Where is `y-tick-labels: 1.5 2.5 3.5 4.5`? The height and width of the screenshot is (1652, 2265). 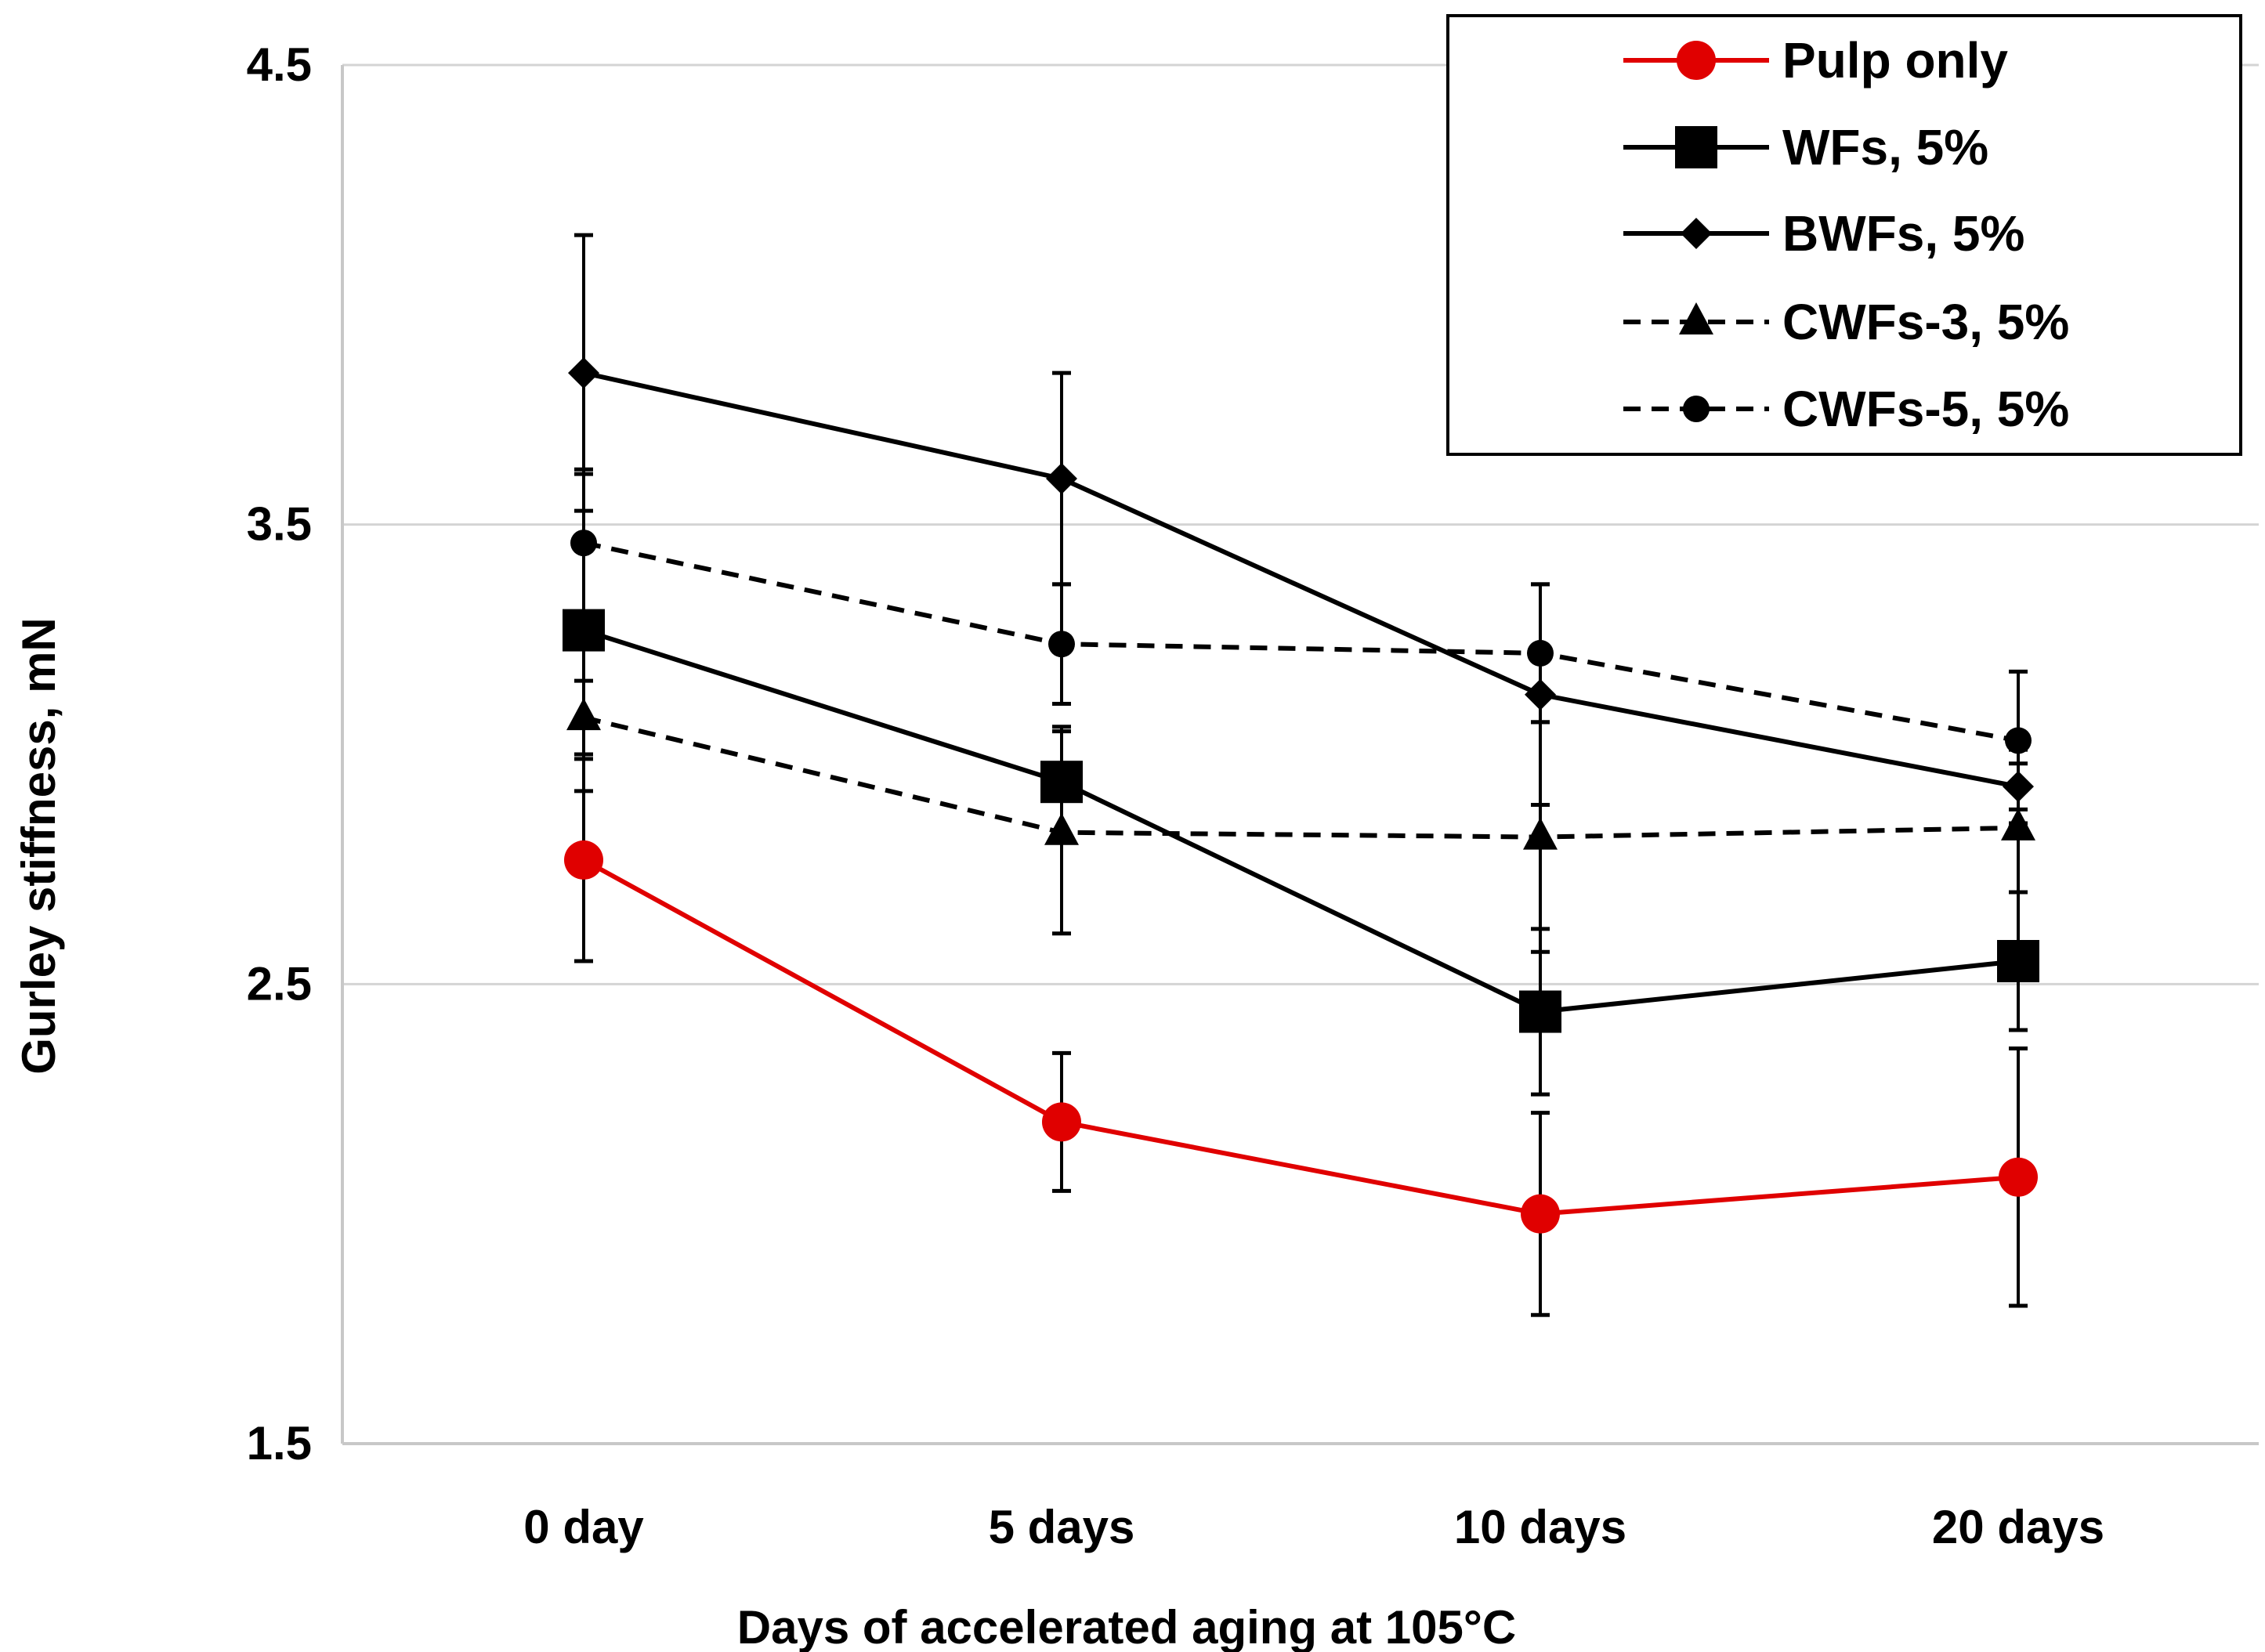
y-tick-labels: 1.5 2.5 3.5 4.5 is located at coordinates (279, 753).